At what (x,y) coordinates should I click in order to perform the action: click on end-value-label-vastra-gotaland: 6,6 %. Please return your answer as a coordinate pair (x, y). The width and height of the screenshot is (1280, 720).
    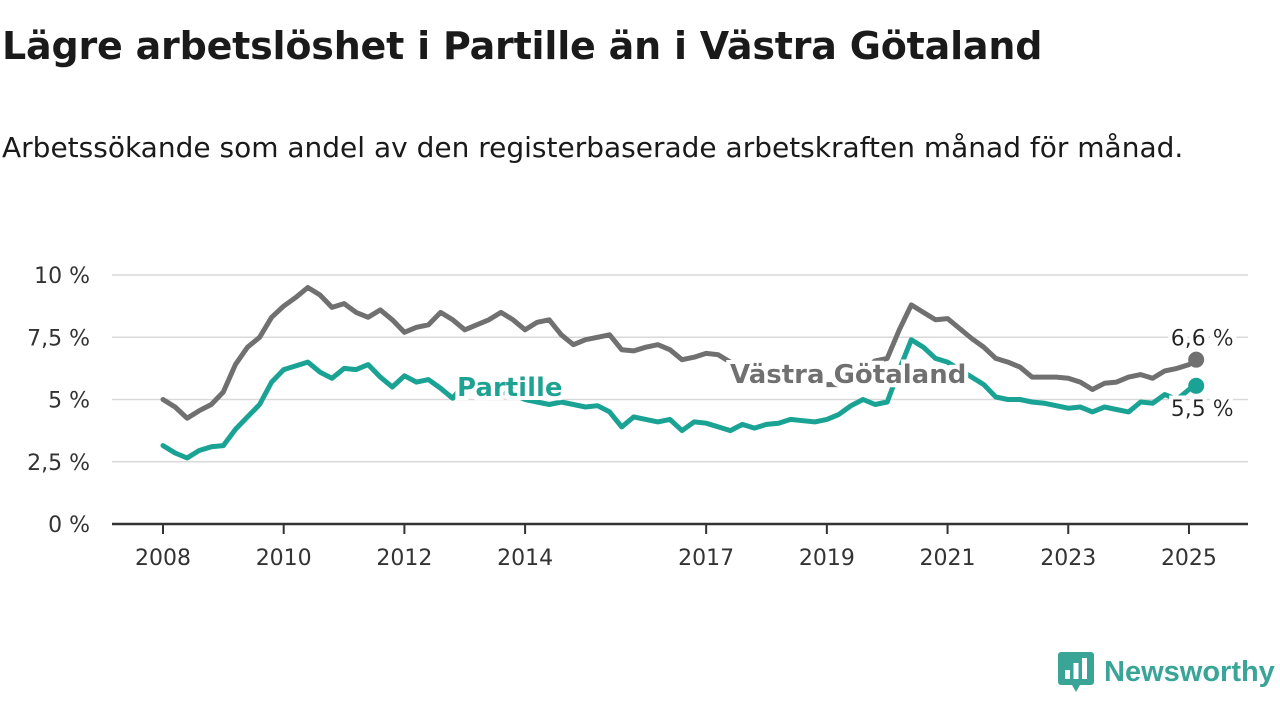
    Looking at the image, I should click on (1202, 339).